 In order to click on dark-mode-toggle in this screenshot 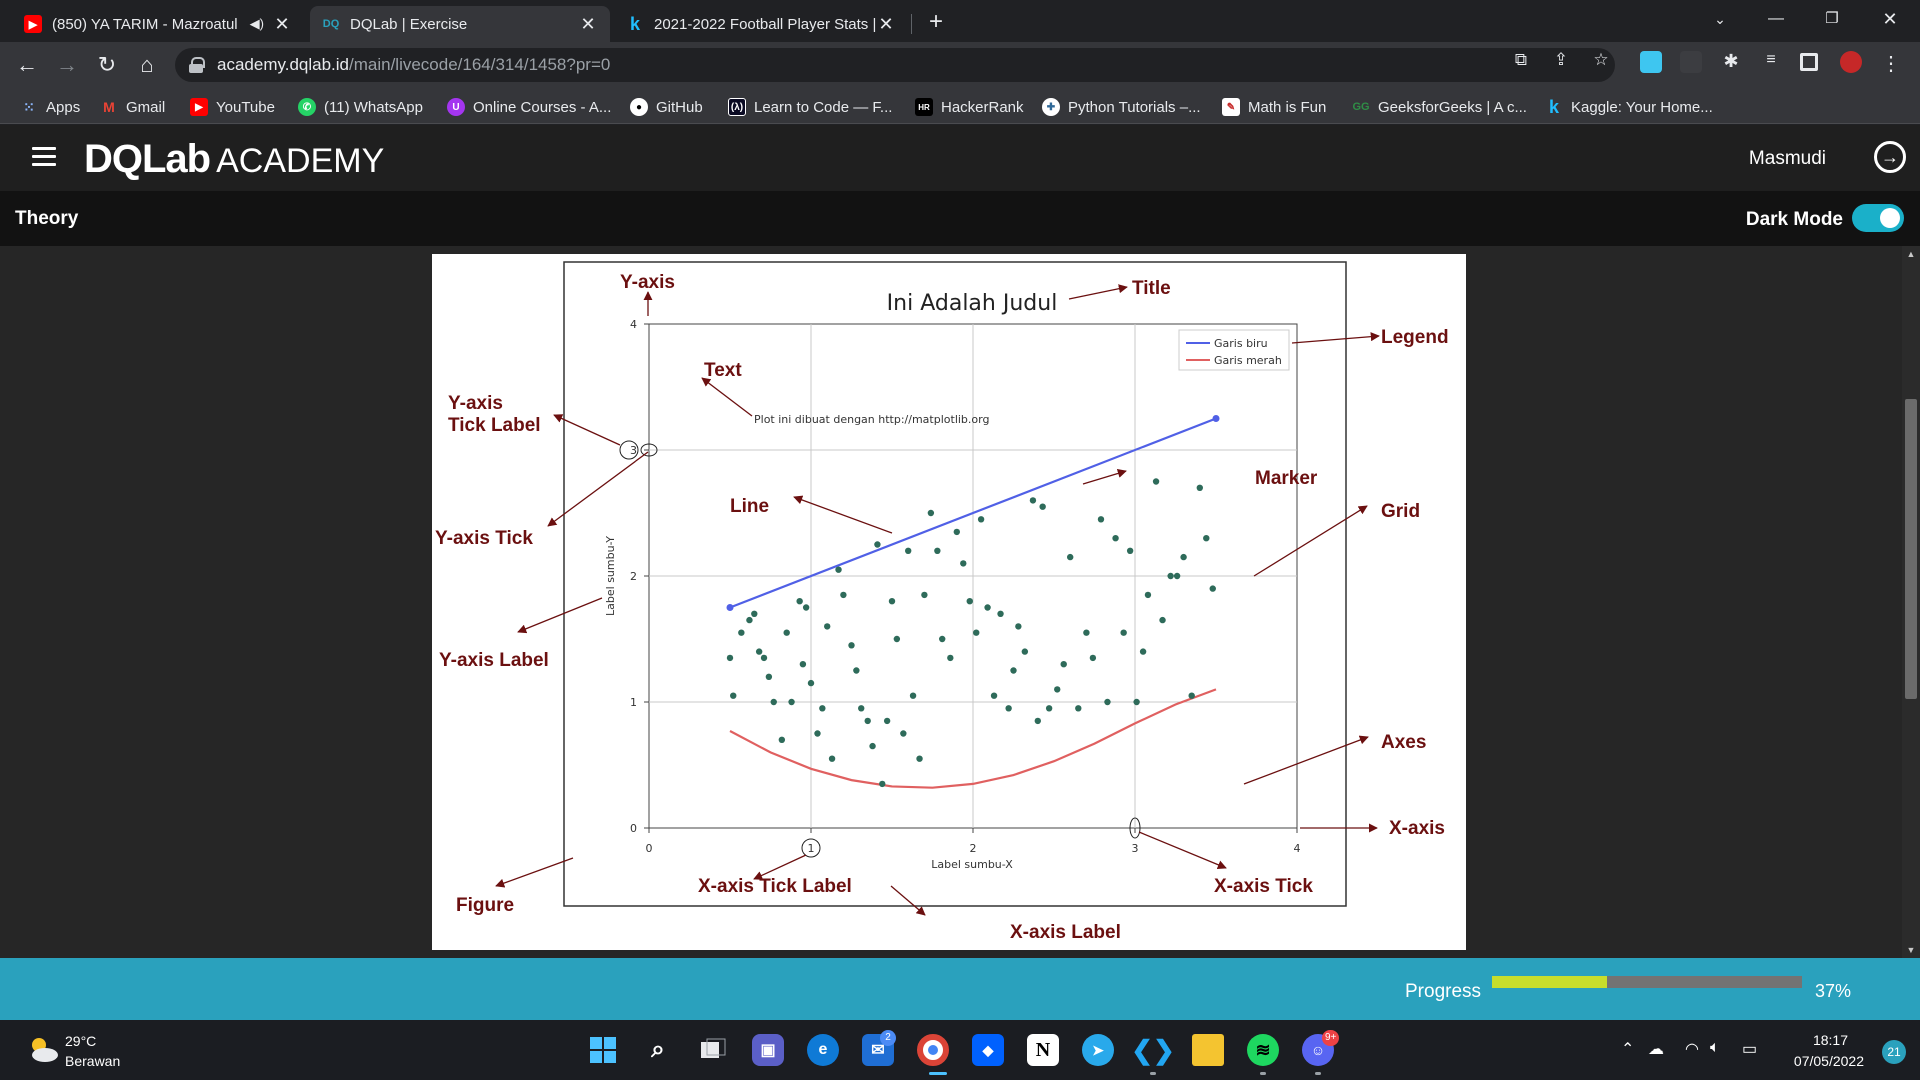, I will do `click(1878, 218)`.